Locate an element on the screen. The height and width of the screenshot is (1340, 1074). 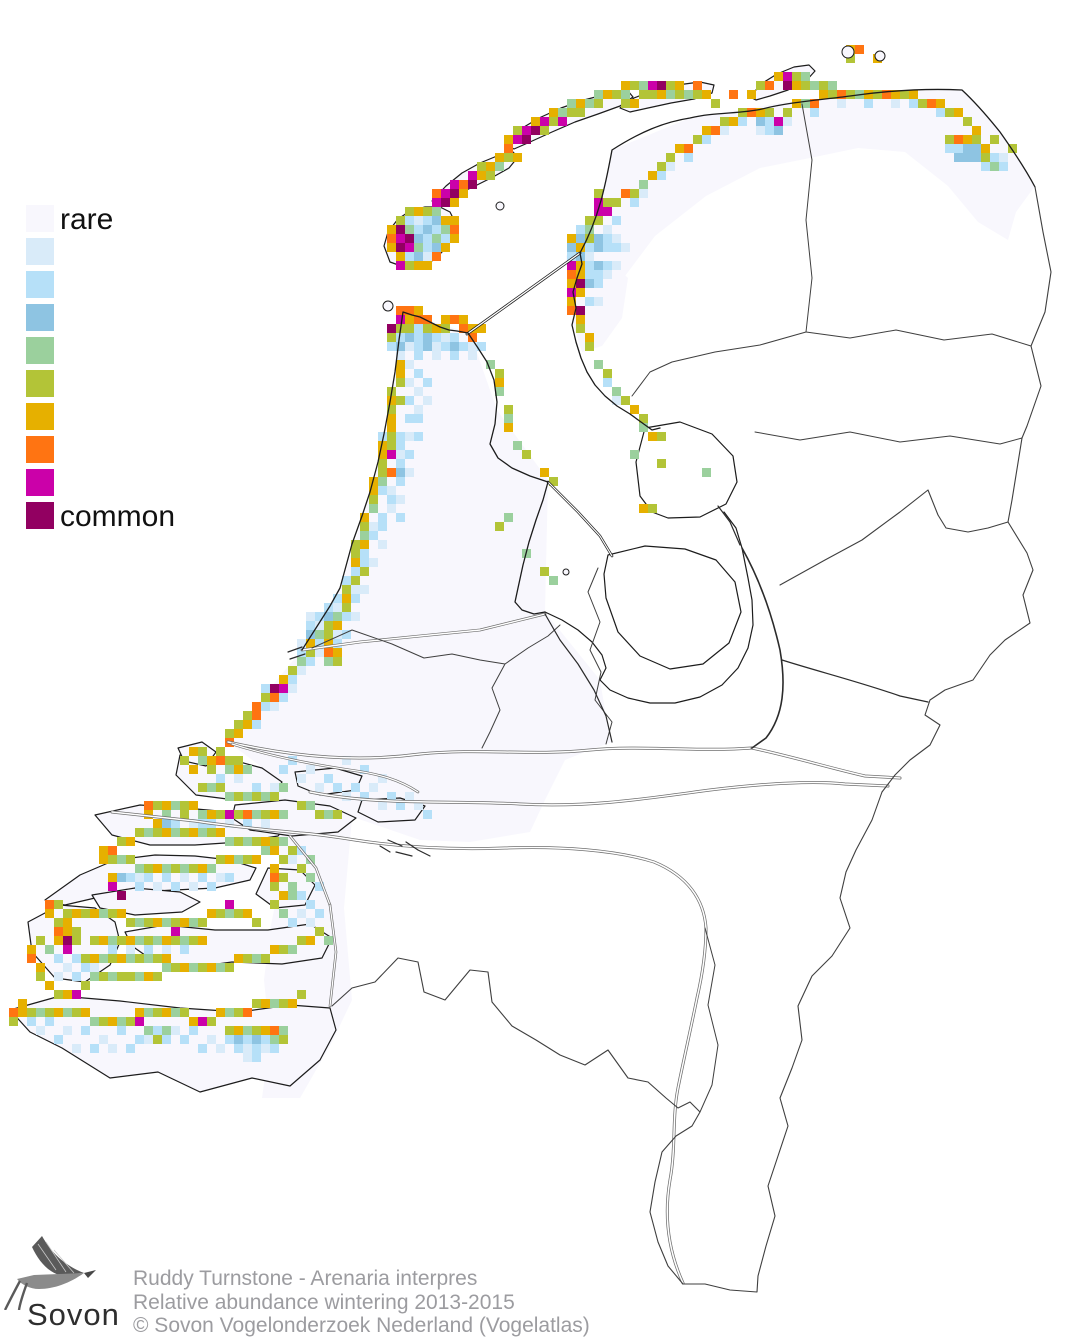
swallow-head is located at coordinates (90, 1274).